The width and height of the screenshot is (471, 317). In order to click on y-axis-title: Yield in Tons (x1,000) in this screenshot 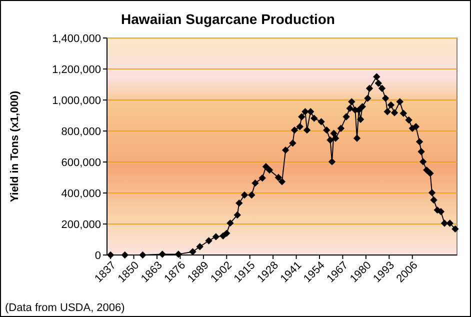, I will do `click(15, 146)`.